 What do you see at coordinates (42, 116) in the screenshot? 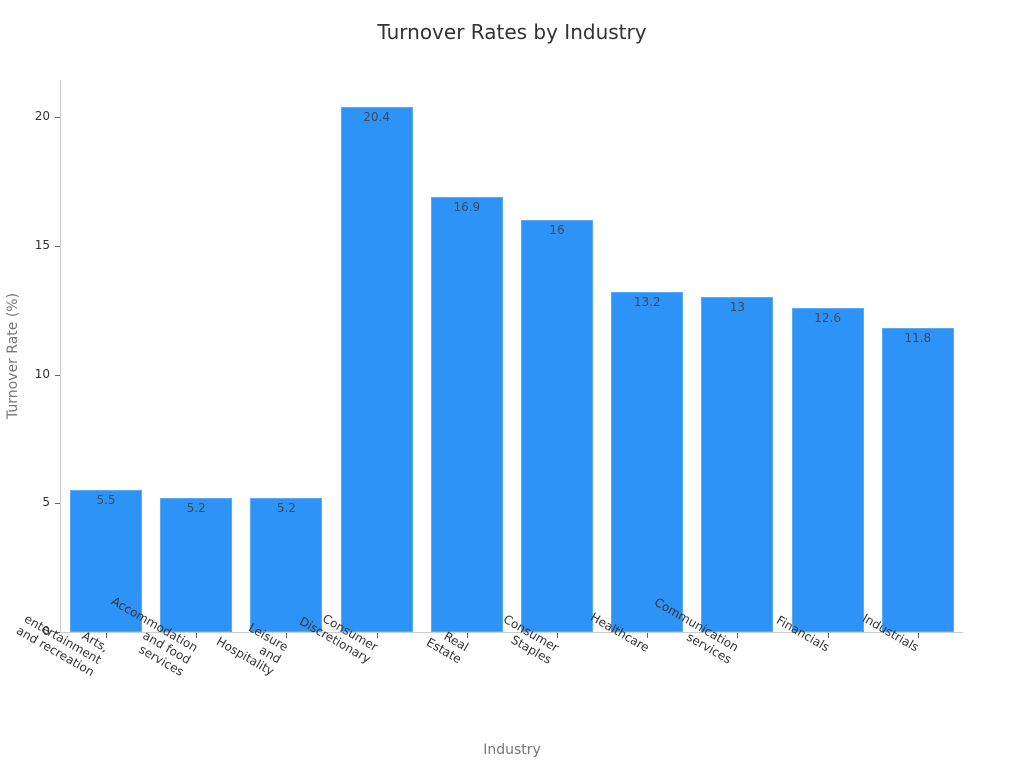
I see `y-tick-label: 20` at bounding box center [42, 116].